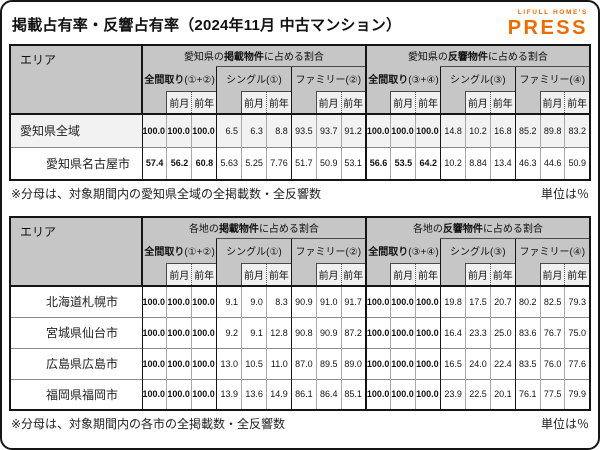  What do you see at coordinates (82, 394) in the screenshot?
I see `area-cell: 福岡県福岡市` at bounding box center [82, 394].